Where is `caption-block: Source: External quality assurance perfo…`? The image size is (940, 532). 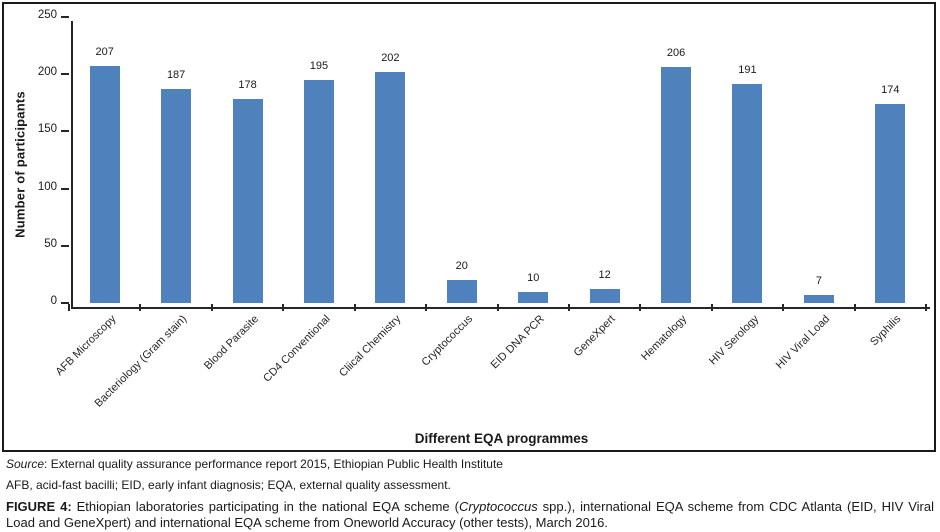
caption-block: Source: External quality assurance perfo… is located at coordinates (470, 493).